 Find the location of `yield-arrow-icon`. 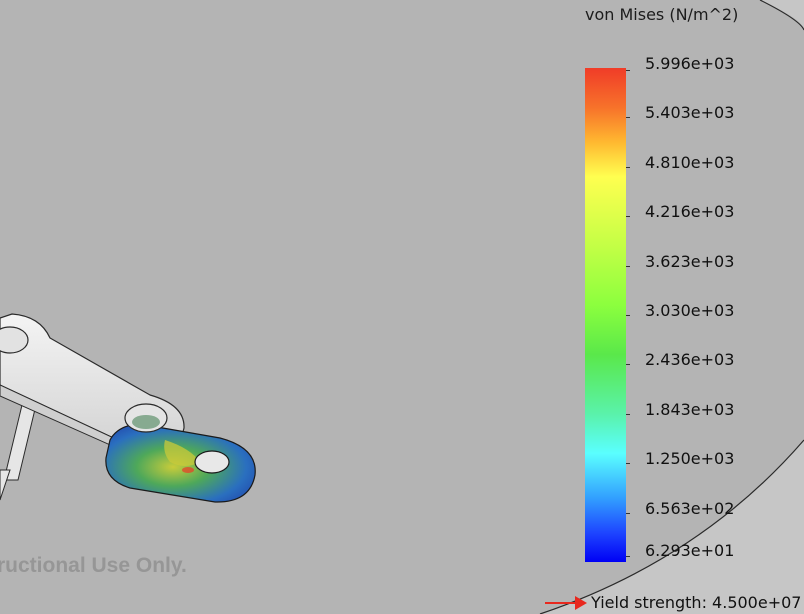

yield-arrow-icon is located at coordinates (566, 603).